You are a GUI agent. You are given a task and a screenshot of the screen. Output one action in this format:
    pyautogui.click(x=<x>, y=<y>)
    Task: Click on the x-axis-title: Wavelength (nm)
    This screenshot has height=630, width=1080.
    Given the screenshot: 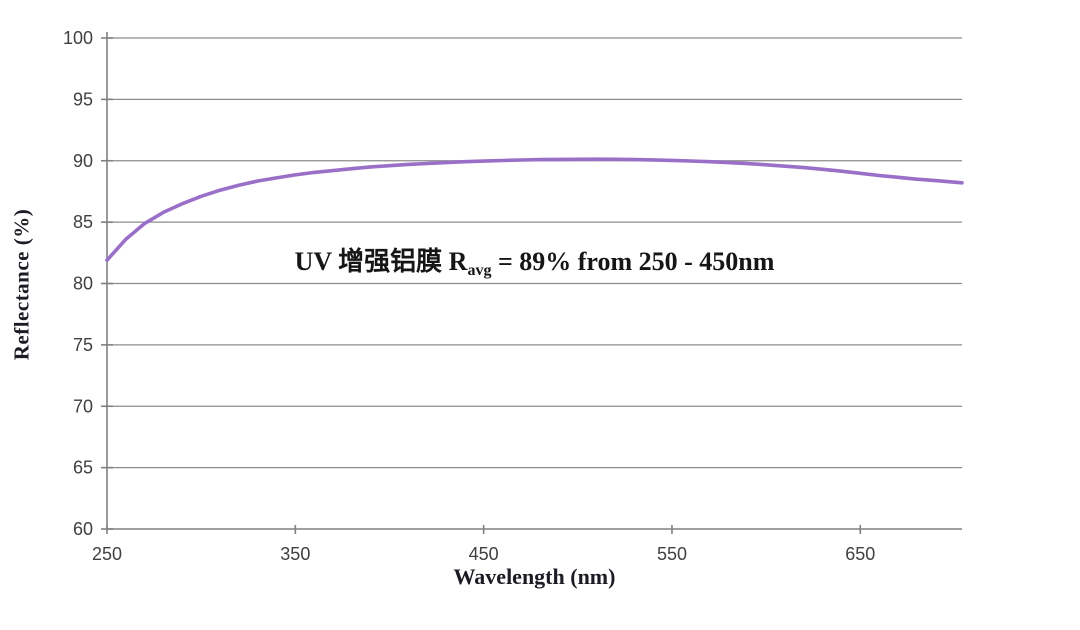 What is the action you would take?
    pyautogui.click(x=534, y=576)
    